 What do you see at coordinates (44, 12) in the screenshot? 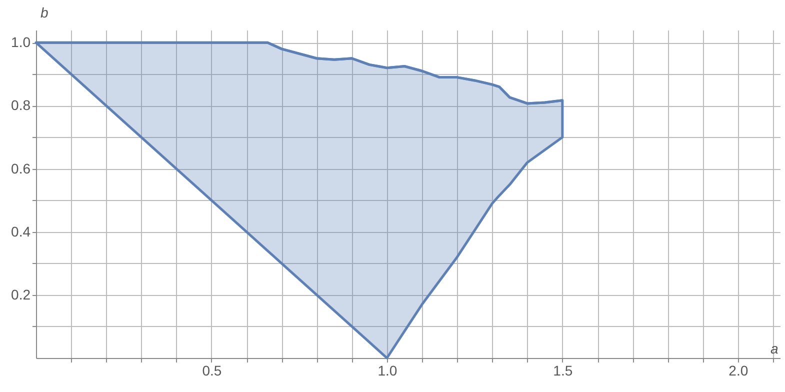
I see `y-axis-title: b` at bounding box center [44, 12].